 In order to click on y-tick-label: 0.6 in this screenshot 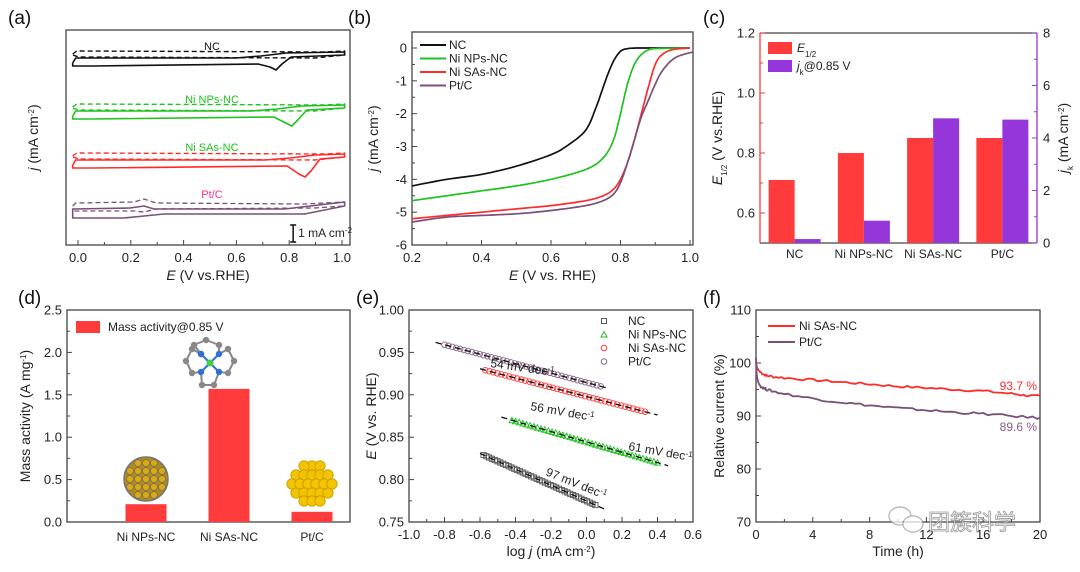, I will do `click(746, 213)`.